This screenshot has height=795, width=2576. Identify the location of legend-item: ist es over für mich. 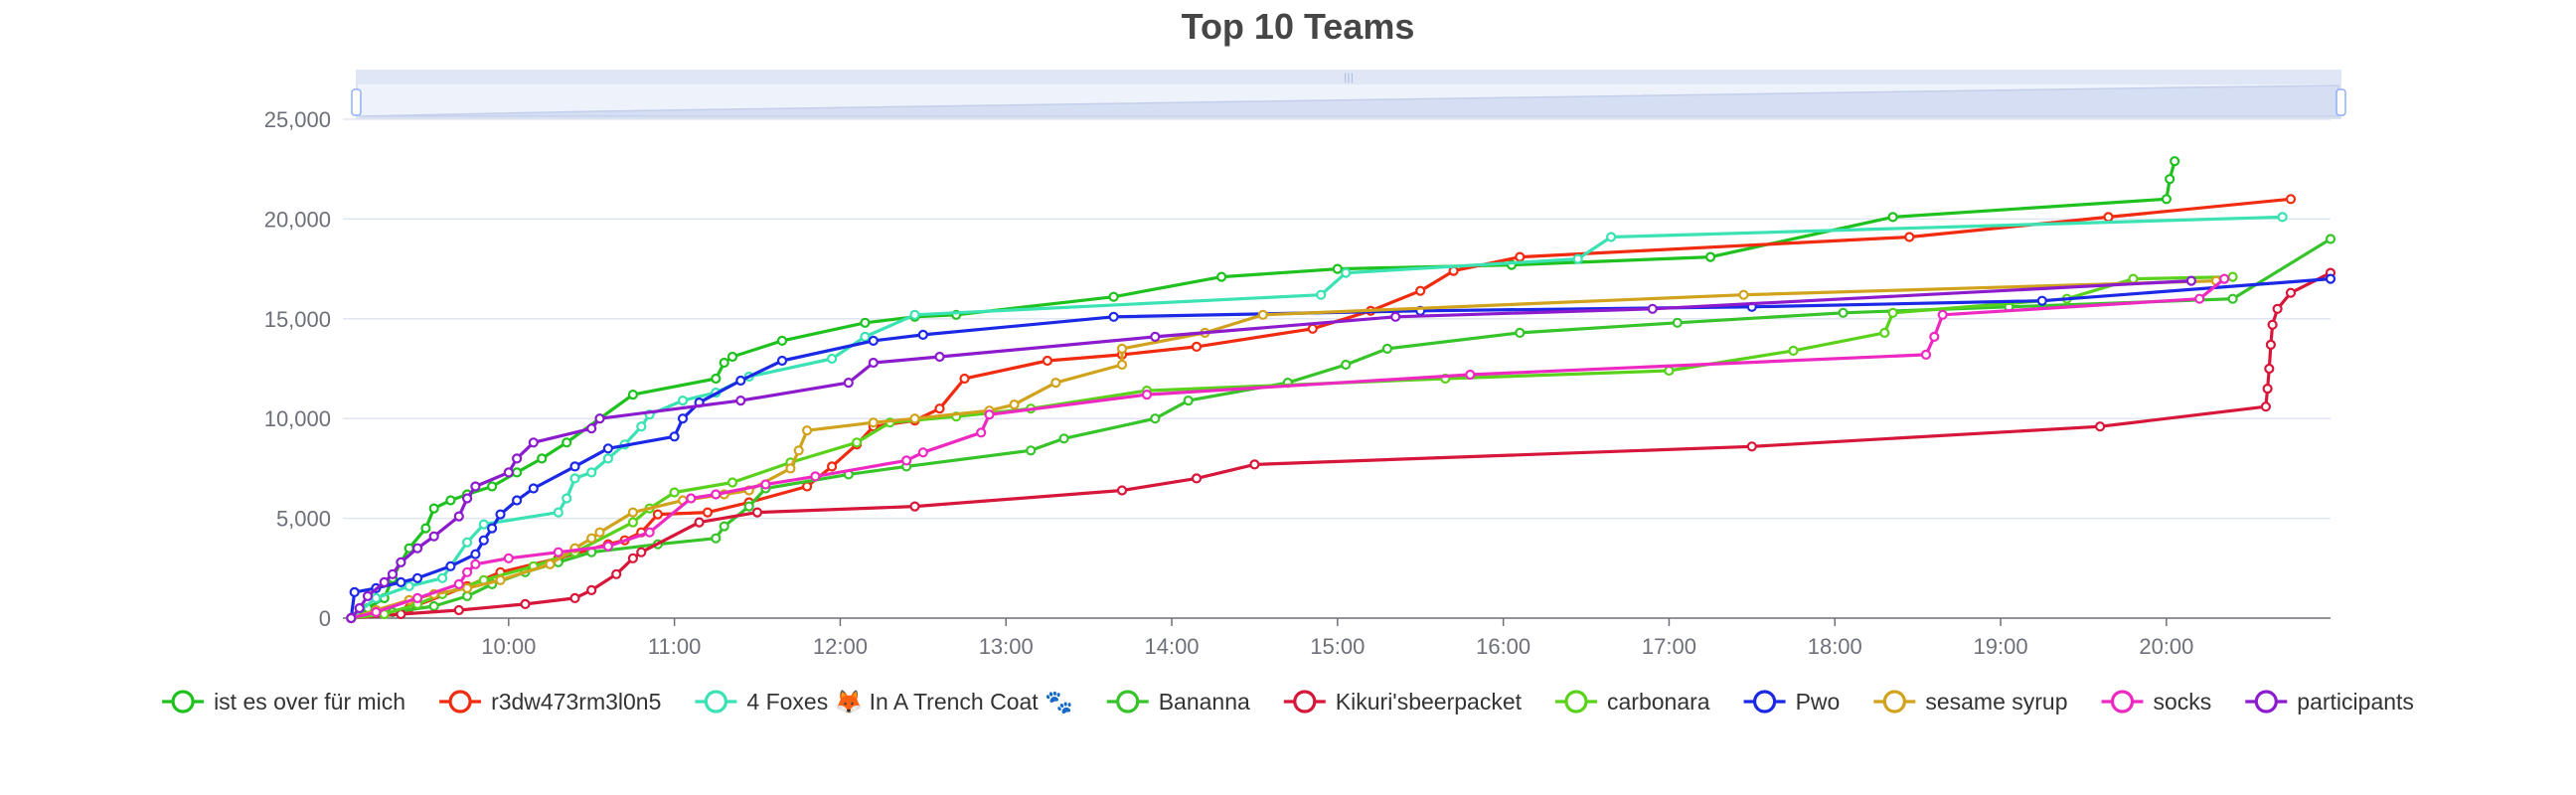
(283, 702).